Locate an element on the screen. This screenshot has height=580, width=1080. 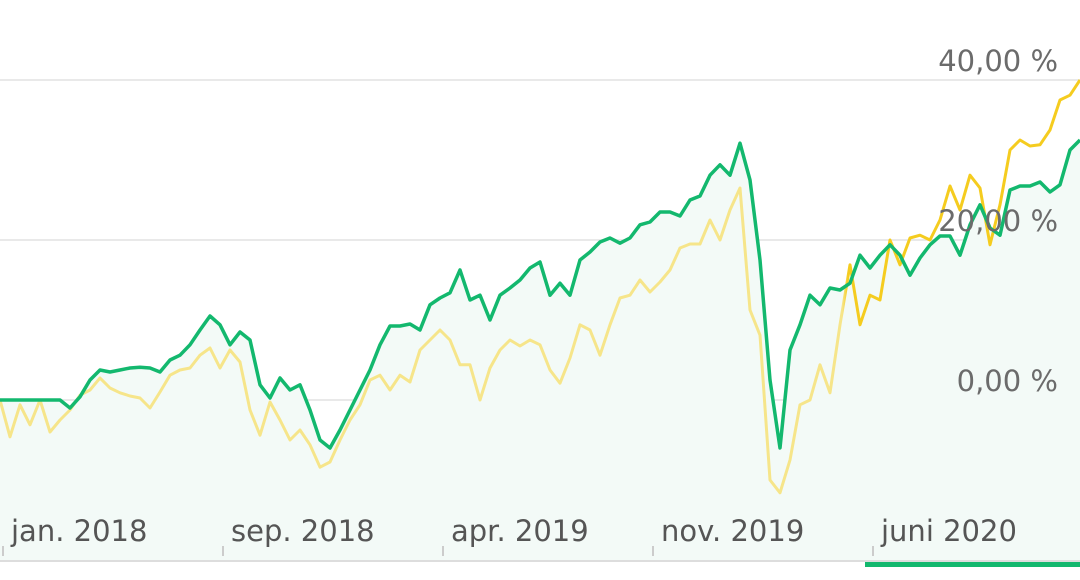
range-indicator is located at coordinates (972, 564).